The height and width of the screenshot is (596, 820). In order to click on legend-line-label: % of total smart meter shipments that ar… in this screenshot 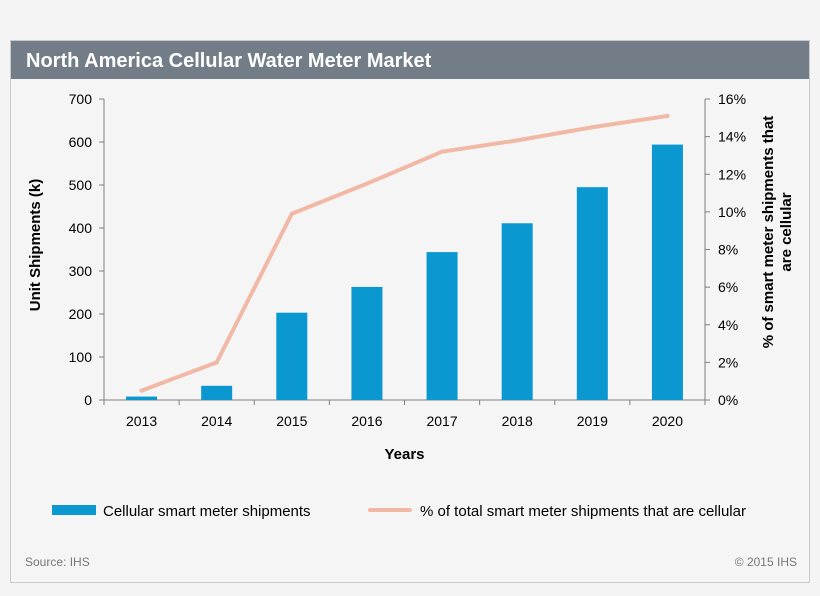, I will do `click(583, 511)`.